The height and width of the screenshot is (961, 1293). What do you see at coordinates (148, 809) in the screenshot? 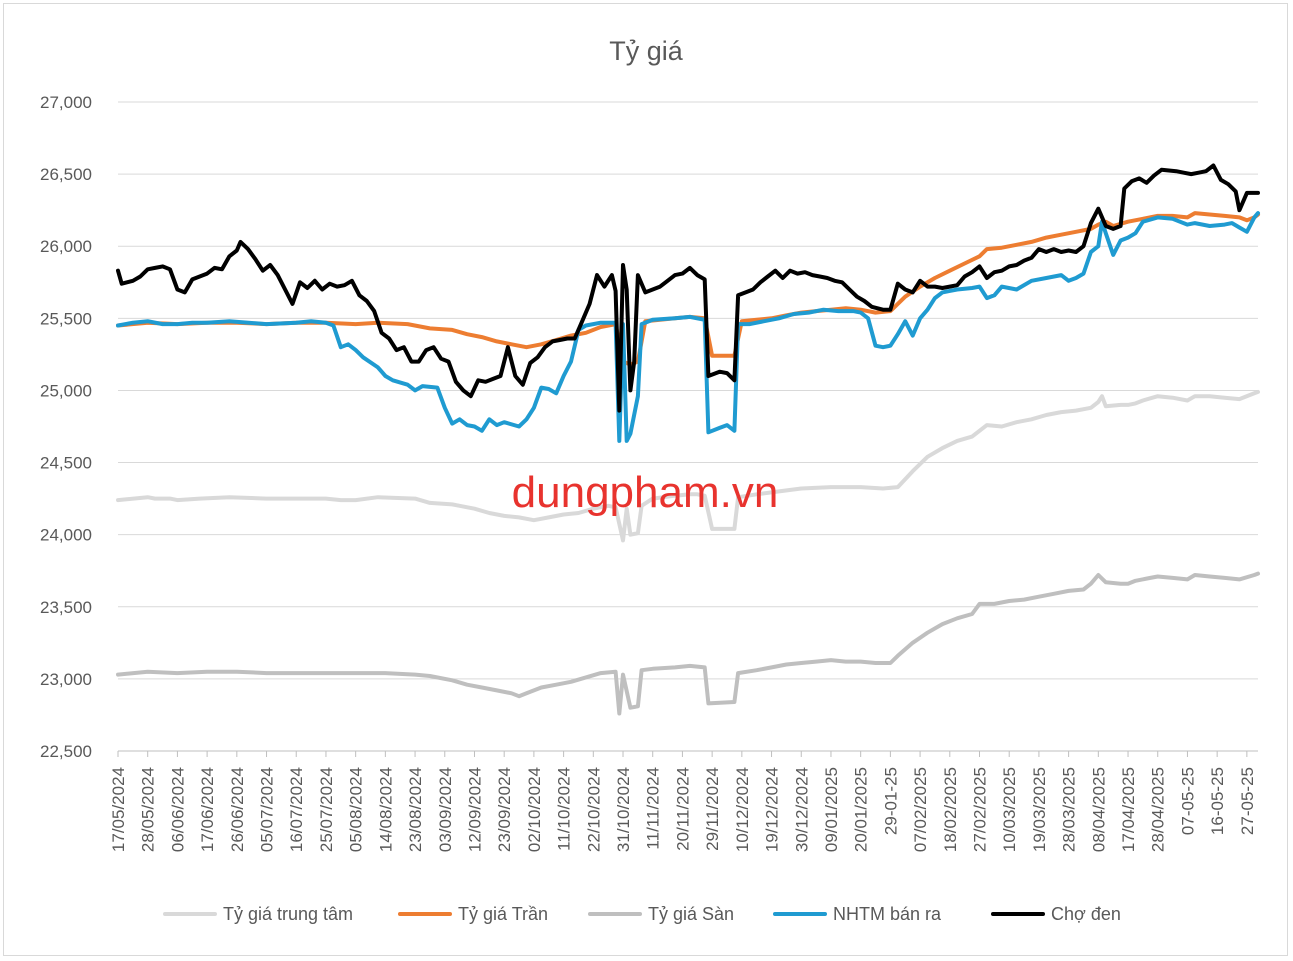
I see `x-tick-label: 28/05/2024` at bounding box center [148, 809].